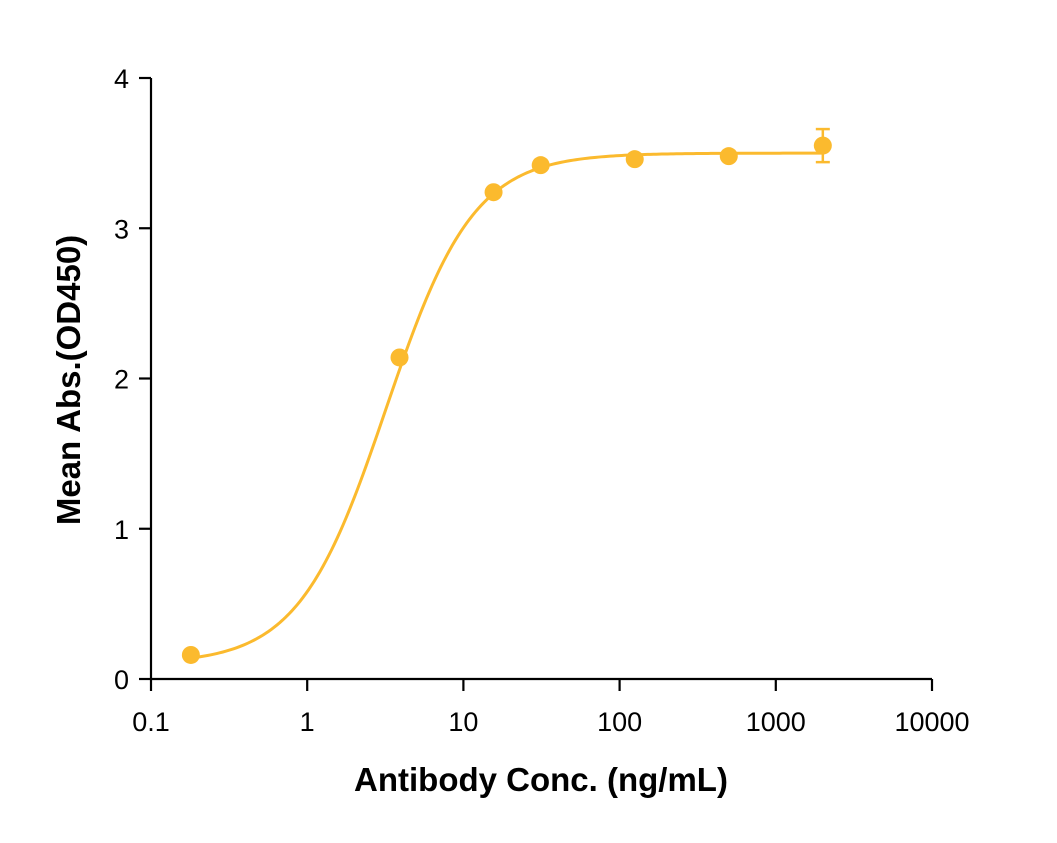 Image resolution: width=1057 pixels, height=843 pixels. Describe the element at coordinates (121, 380) in the screenshot. I see `y-tick-label: 2` at that location.